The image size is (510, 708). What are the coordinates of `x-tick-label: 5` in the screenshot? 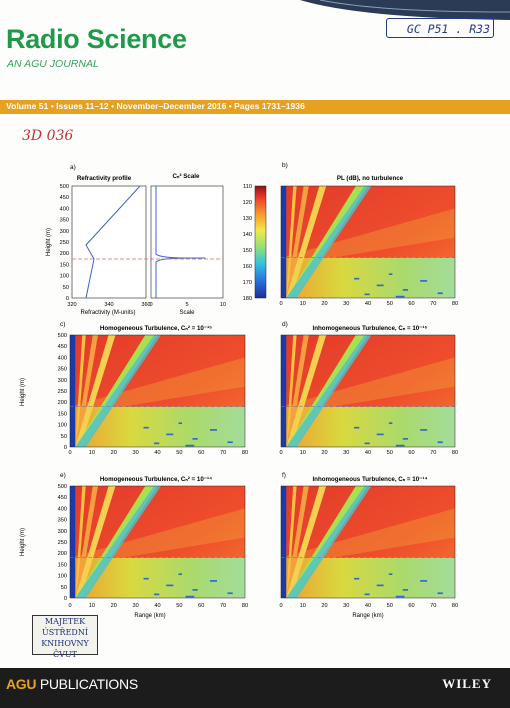 It's located at (186, 305).